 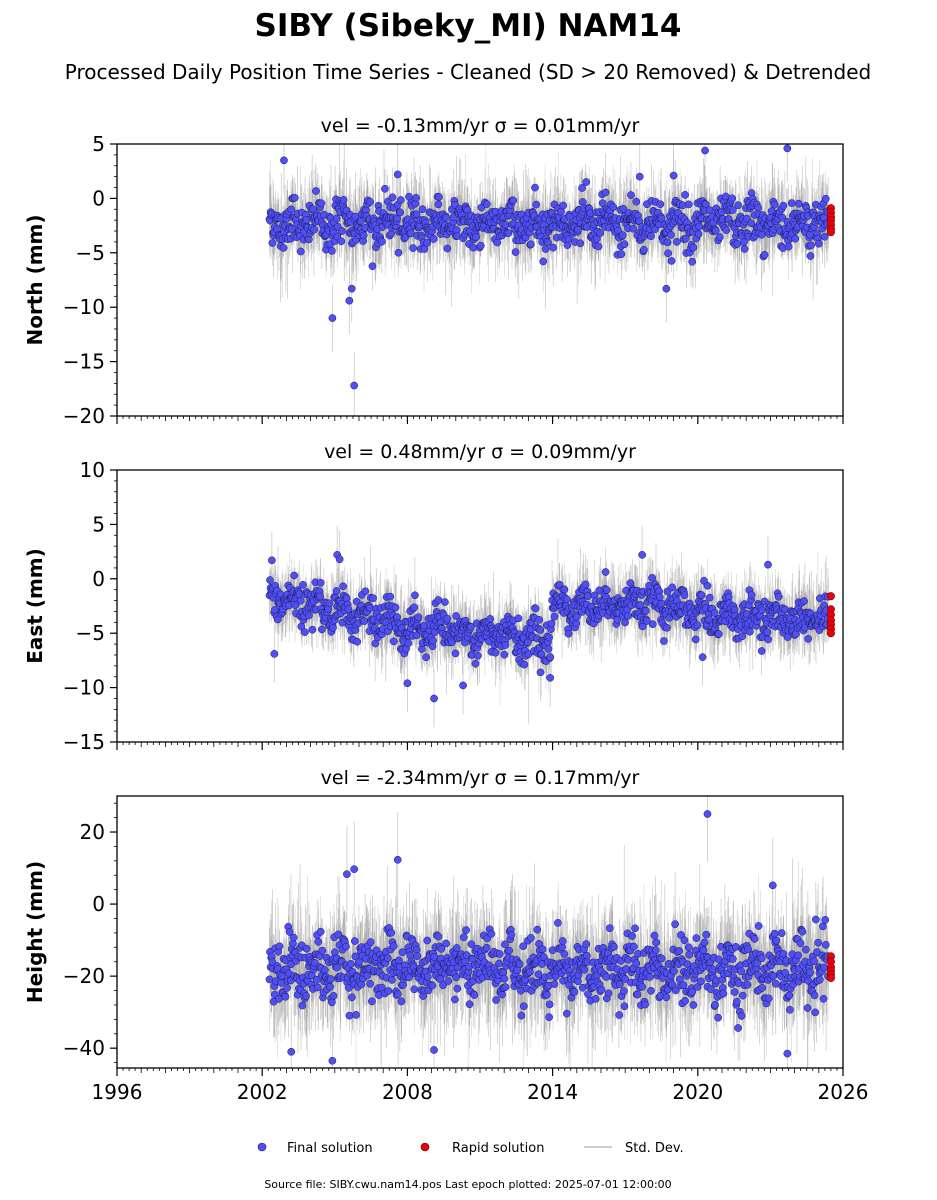 I want to click on y-tick-label: −15, so click(x=84, y=362).